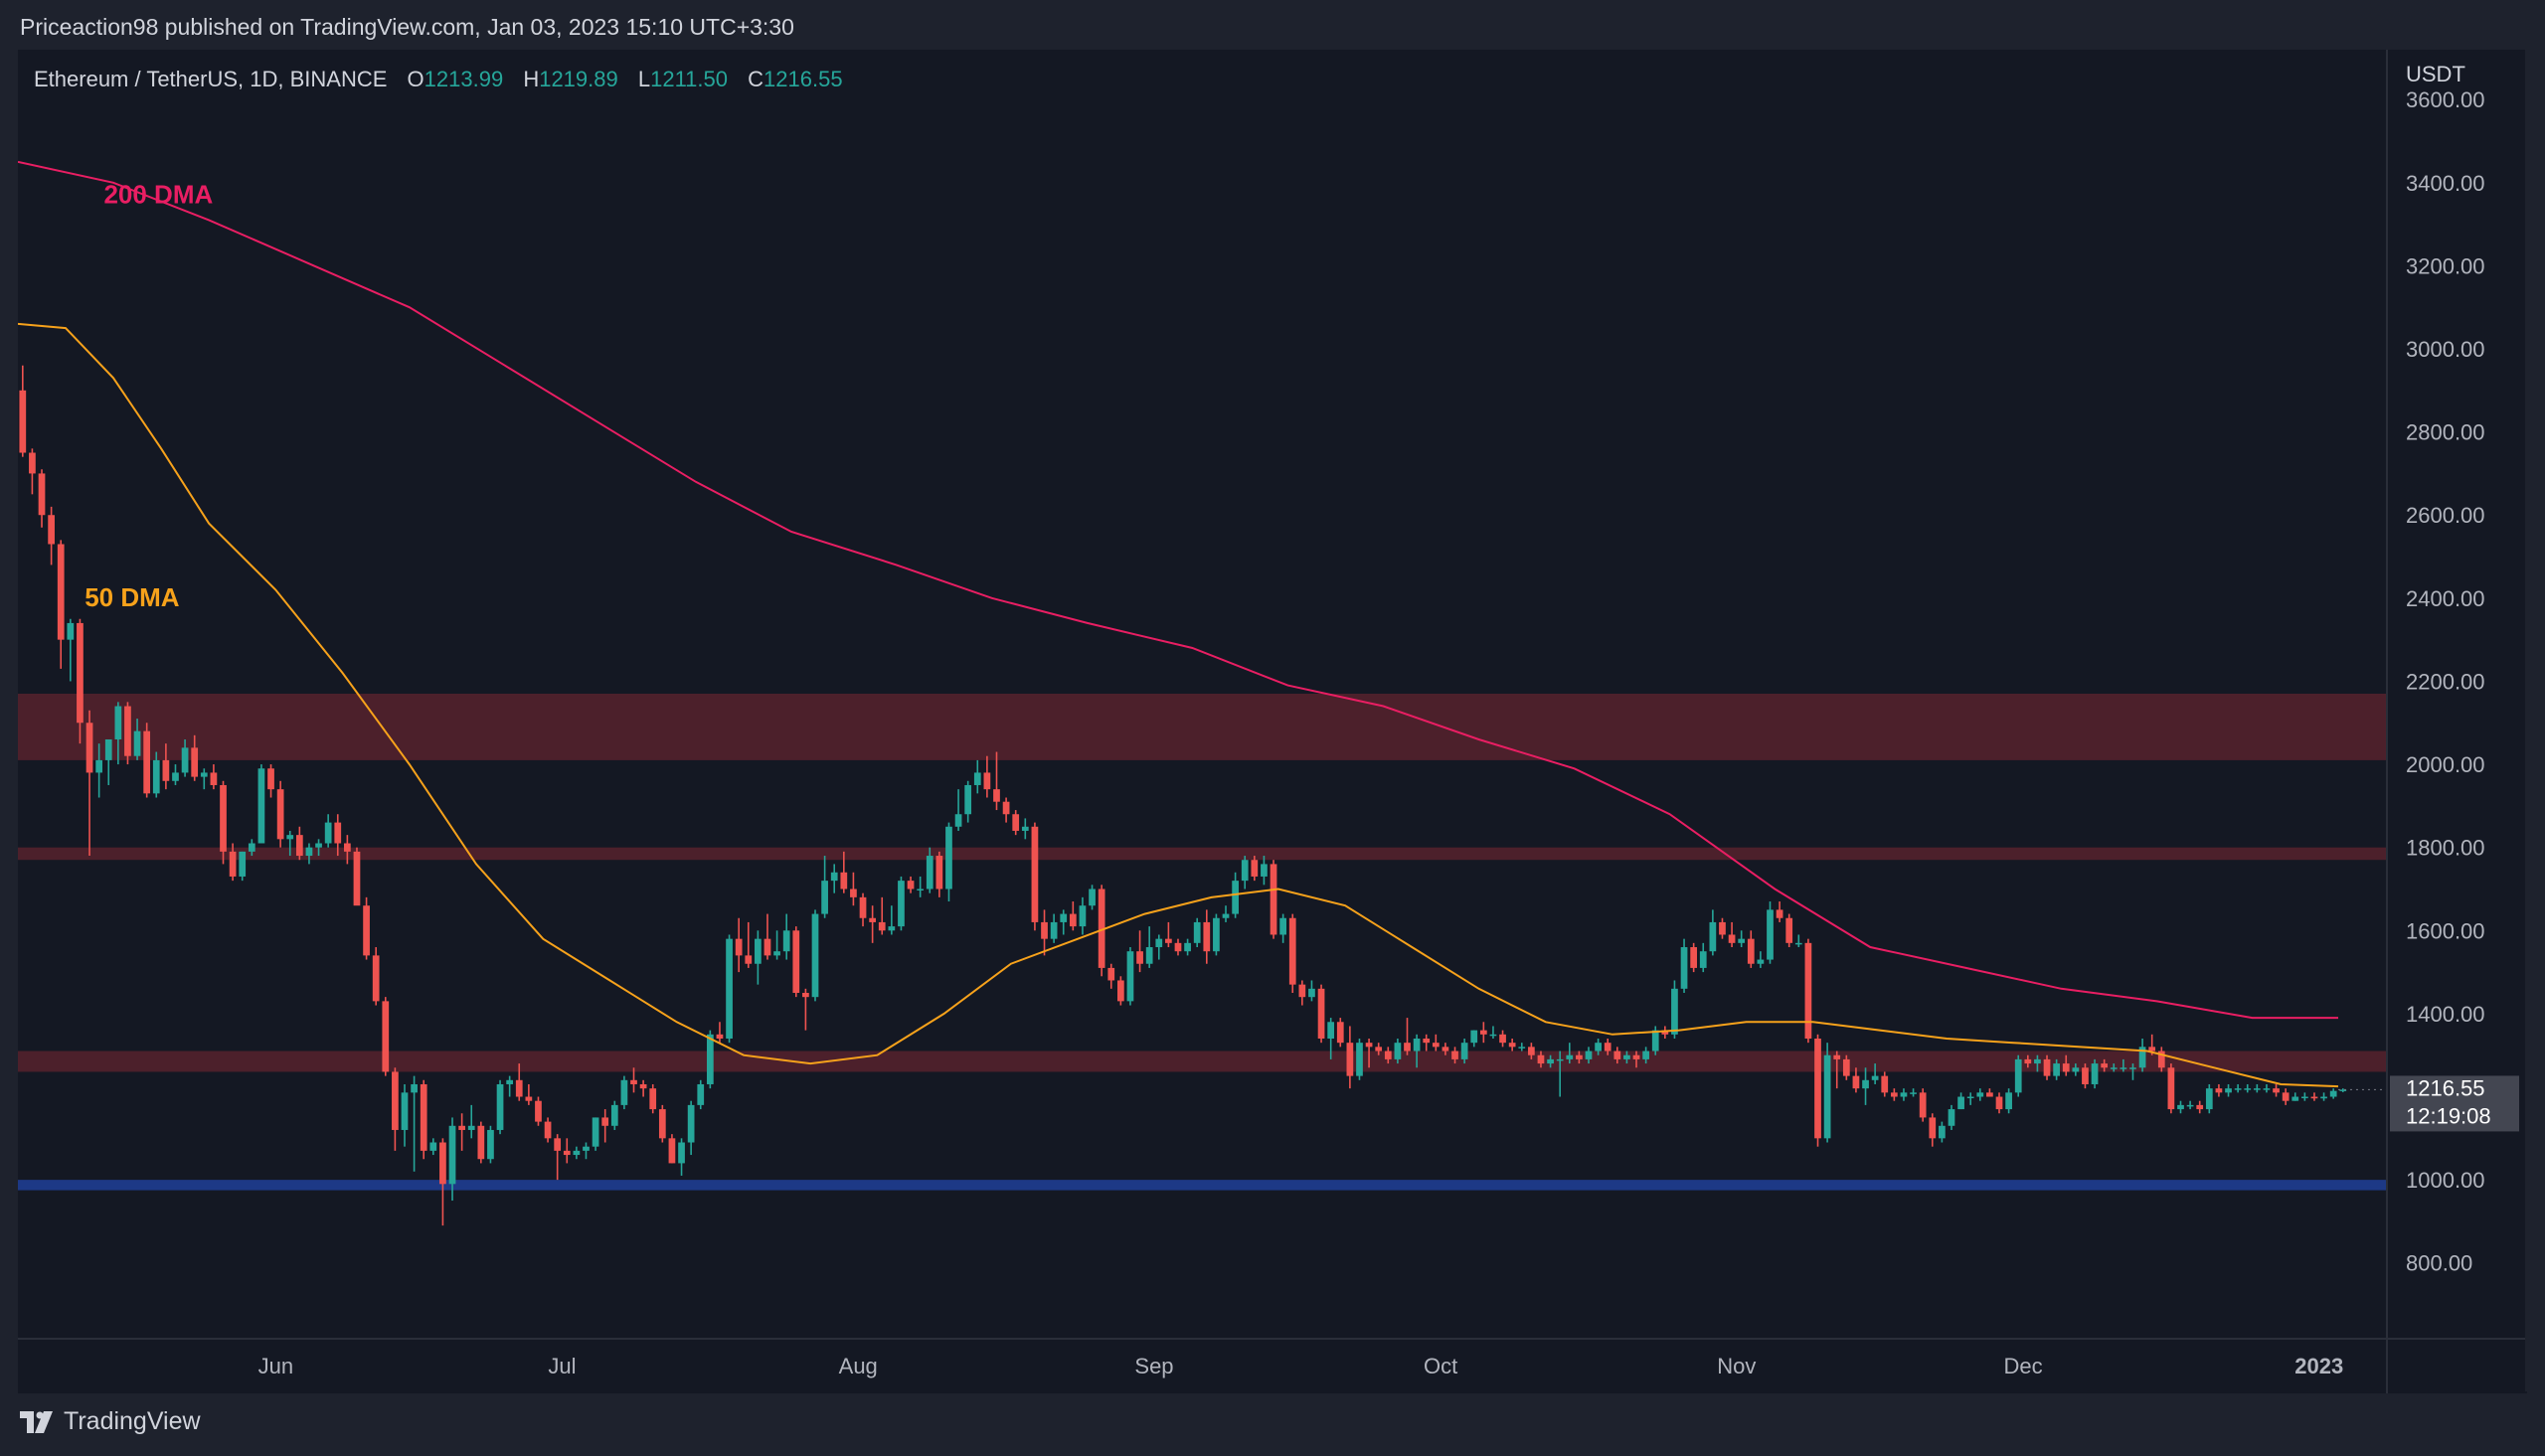  What do you see at coordinates (158, 195) in the screenshot?
I see `ma-annotation: 200 DMA` at bounding box center [158, 195].